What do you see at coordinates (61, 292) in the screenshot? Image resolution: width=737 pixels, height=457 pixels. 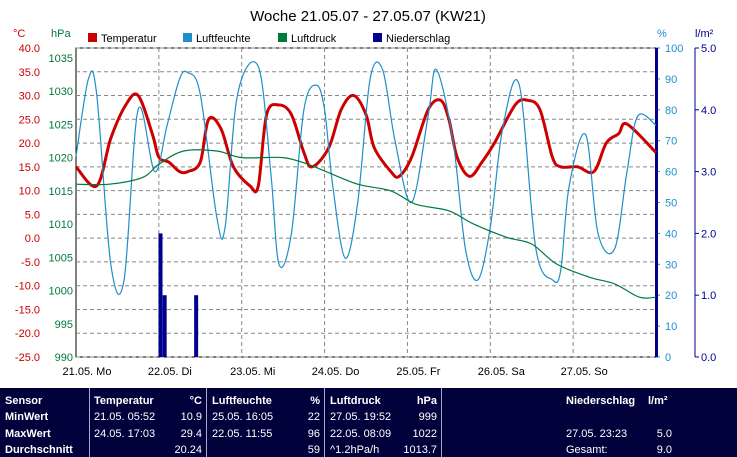 I see `pressure-tick-label: 1000` at bounding box center [61, 292].